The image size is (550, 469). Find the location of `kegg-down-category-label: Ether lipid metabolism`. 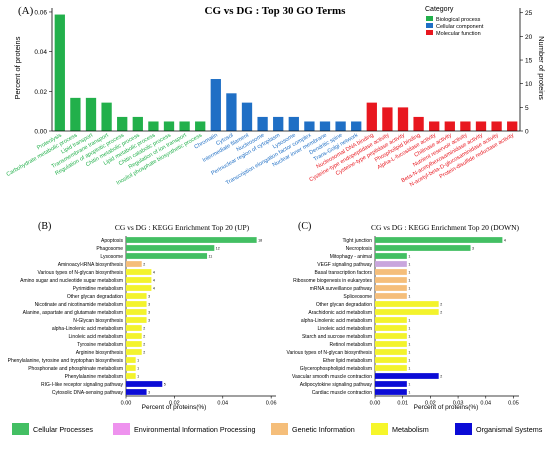

kegg-down-category-label: Ether lipid metabolism is located at coordinates (347, 361).